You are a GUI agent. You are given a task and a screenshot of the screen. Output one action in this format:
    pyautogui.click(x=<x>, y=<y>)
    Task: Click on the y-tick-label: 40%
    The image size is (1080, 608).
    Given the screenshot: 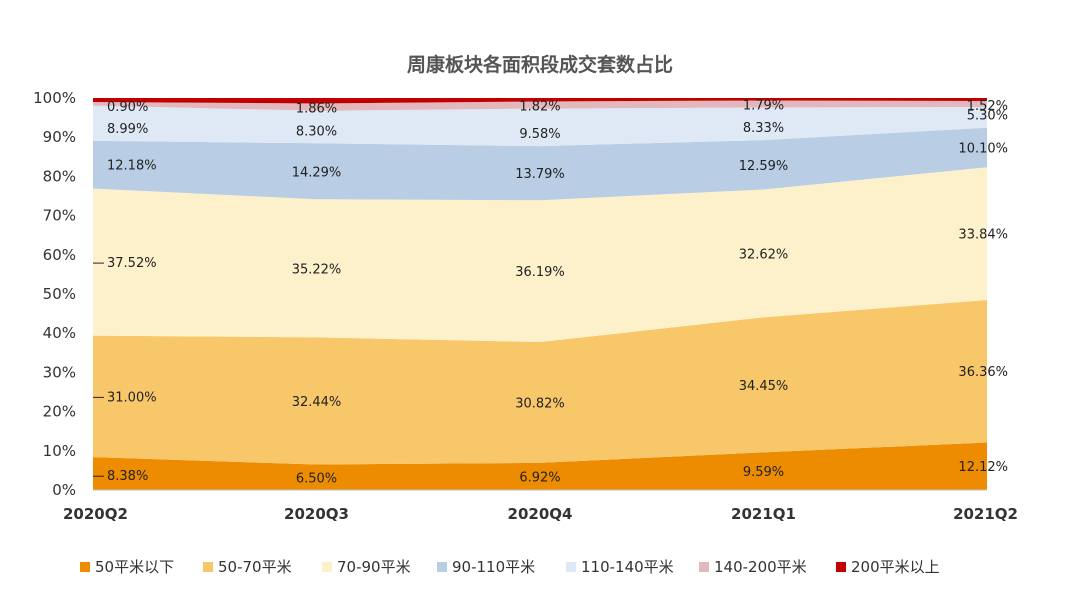 What is the action you would take?
    pyautogui.click(x=59, y=333)
    